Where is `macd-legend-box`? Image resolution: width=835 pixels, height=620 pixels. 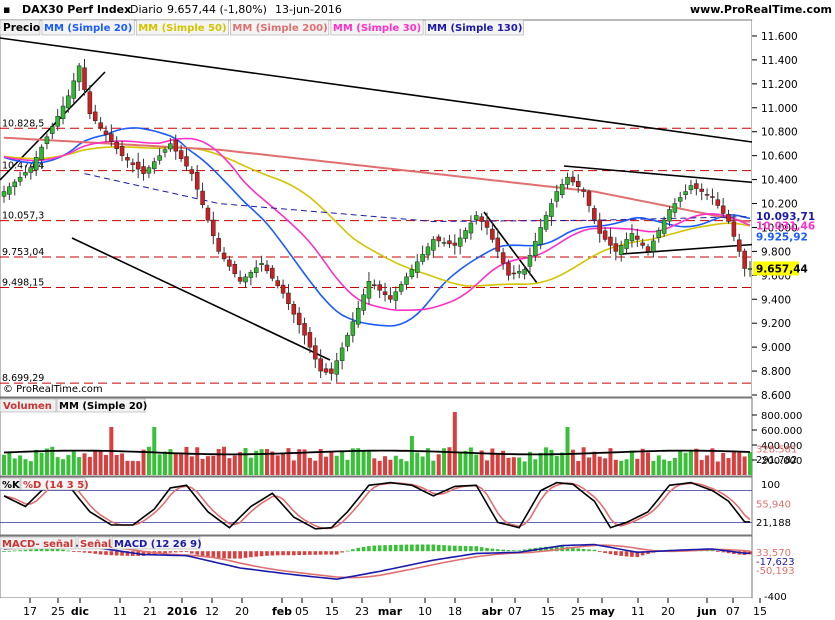
macd-legend-box is located at coordinates (94, 543).